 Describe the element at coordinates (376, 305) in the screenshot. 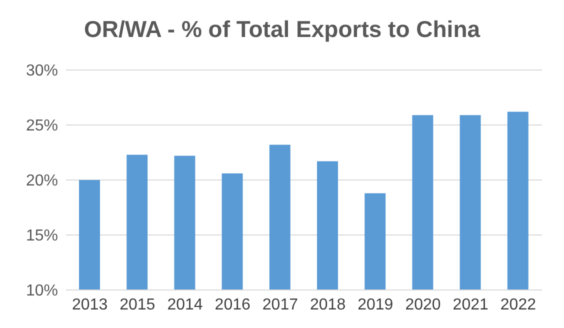

I see `x-tick-label: 2019` at that location.